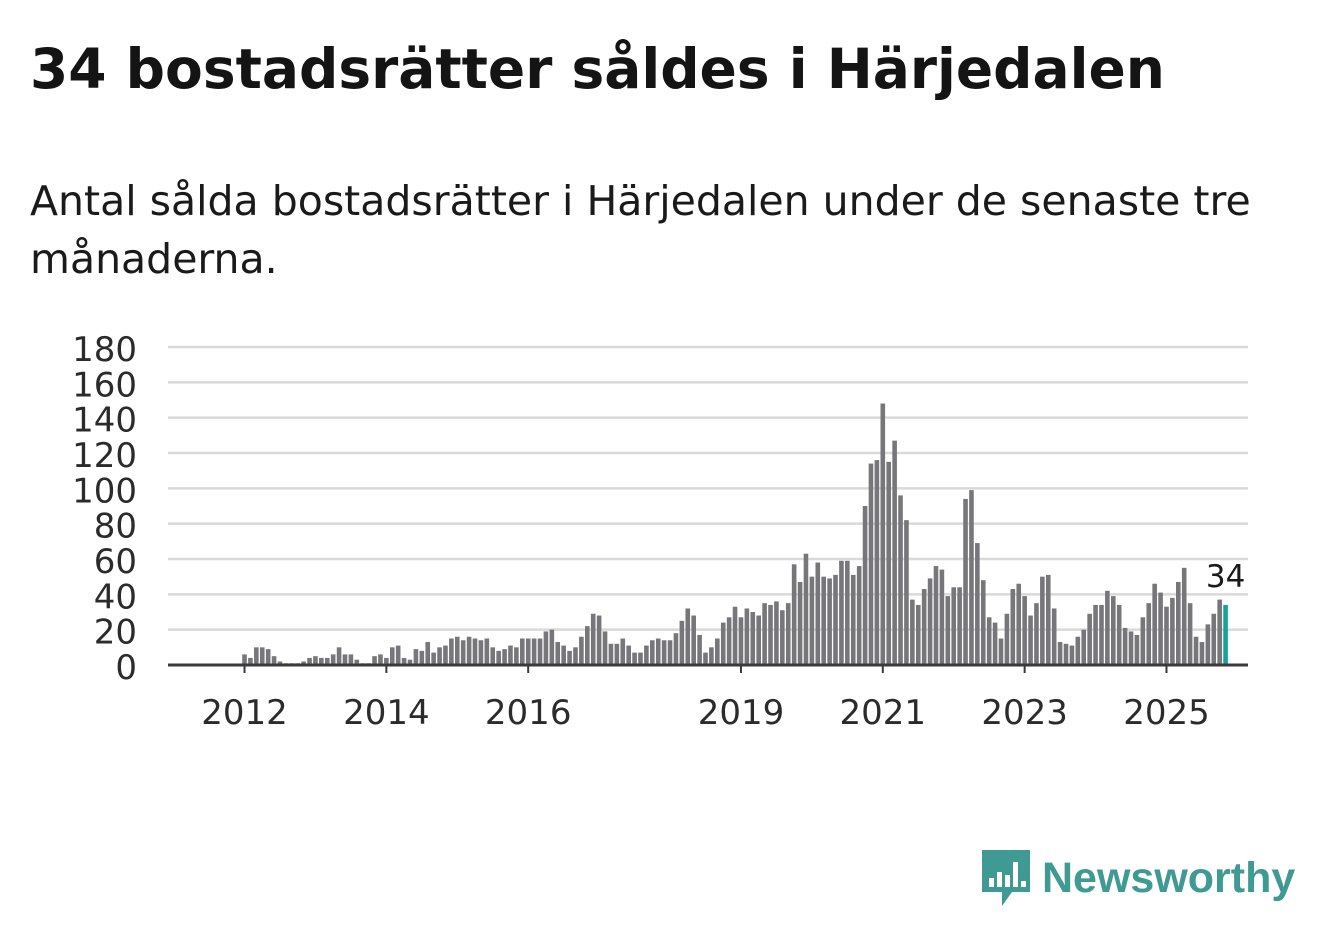  Describe the element at coordinates (104, 421) in the screenshot. I see `y-tick-label: 140` at that location.